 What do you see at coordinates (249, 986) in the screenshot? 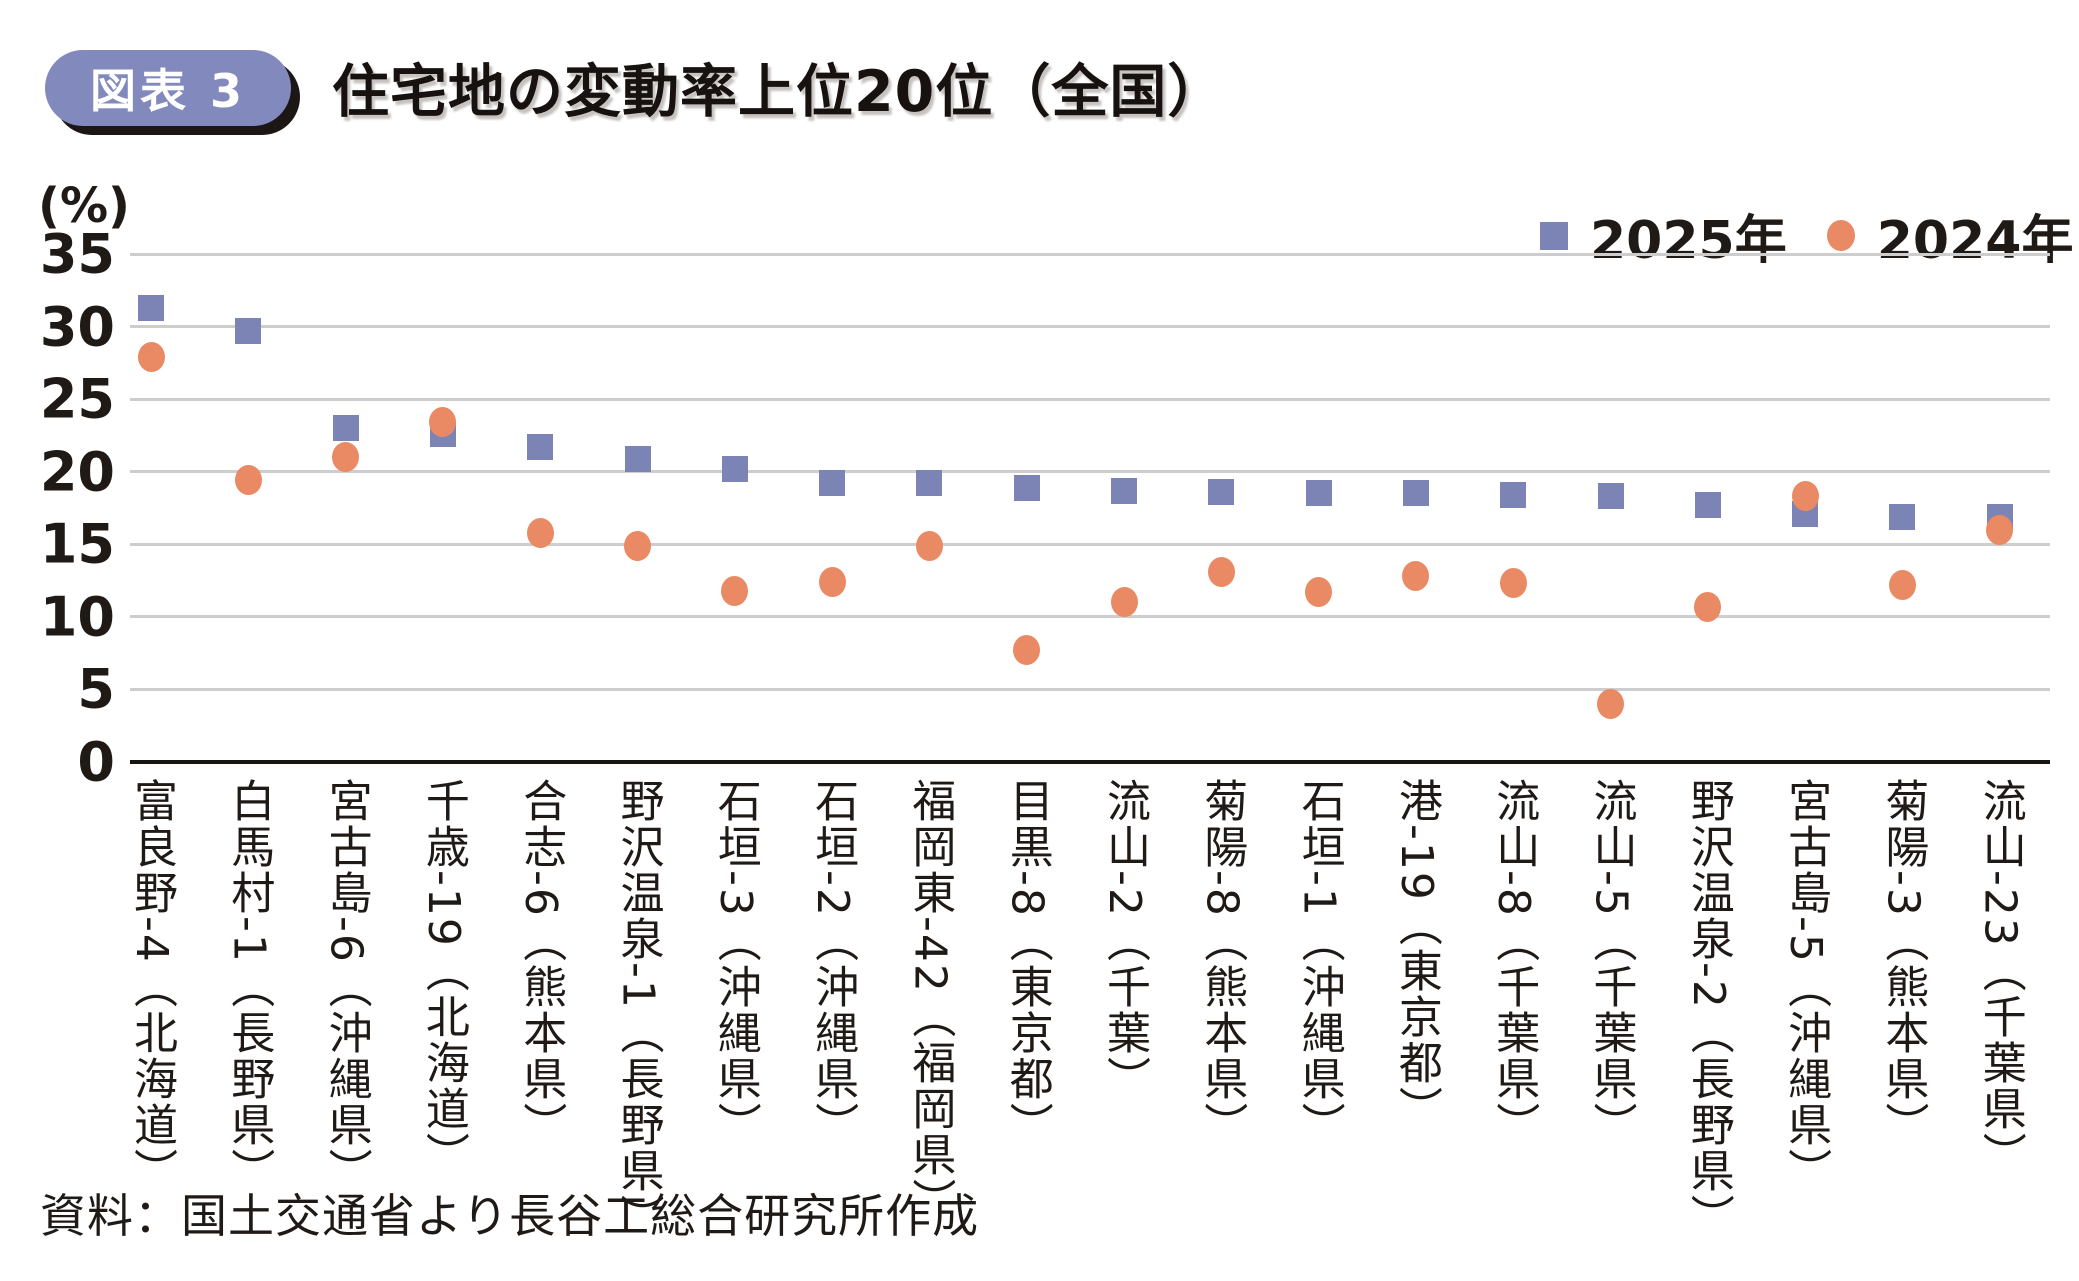
I see `x-category-label: 白馬村-1（長野県）` at bounding box center [249, 986].